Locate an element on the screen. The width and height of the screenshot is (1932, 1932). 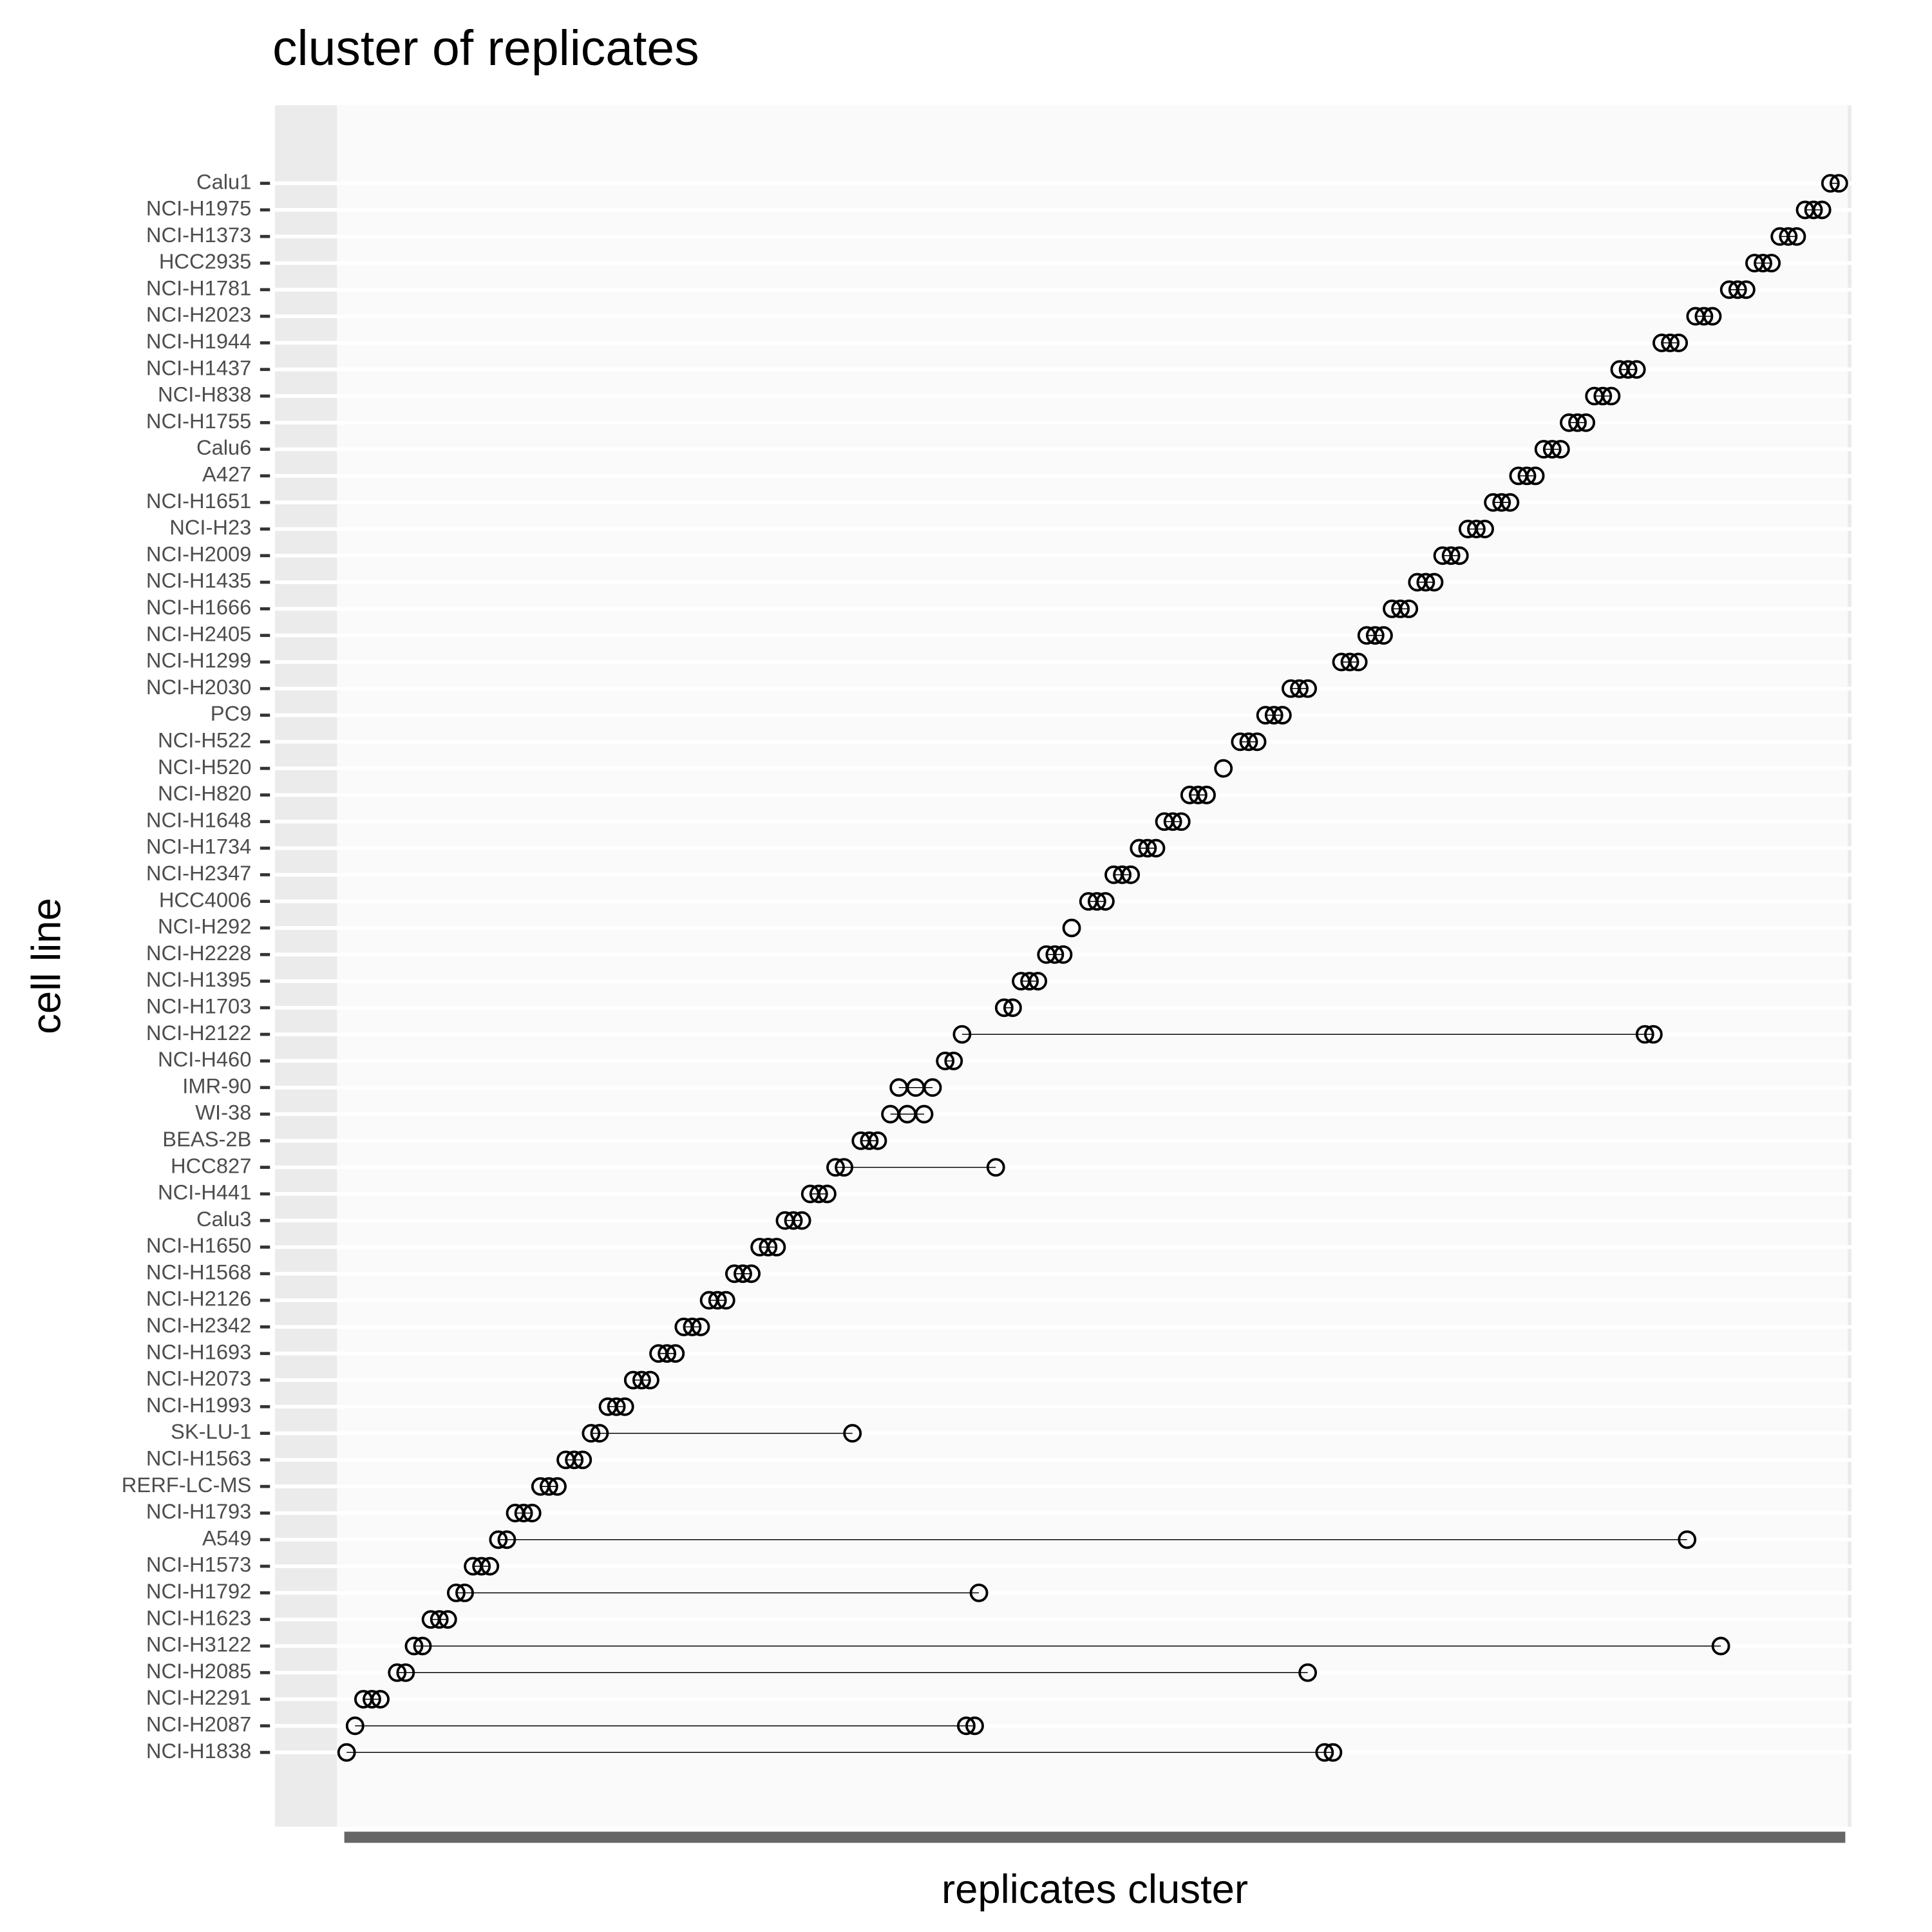
y-tick-label: NCI-H1755 is located at coordinates (199, 421).